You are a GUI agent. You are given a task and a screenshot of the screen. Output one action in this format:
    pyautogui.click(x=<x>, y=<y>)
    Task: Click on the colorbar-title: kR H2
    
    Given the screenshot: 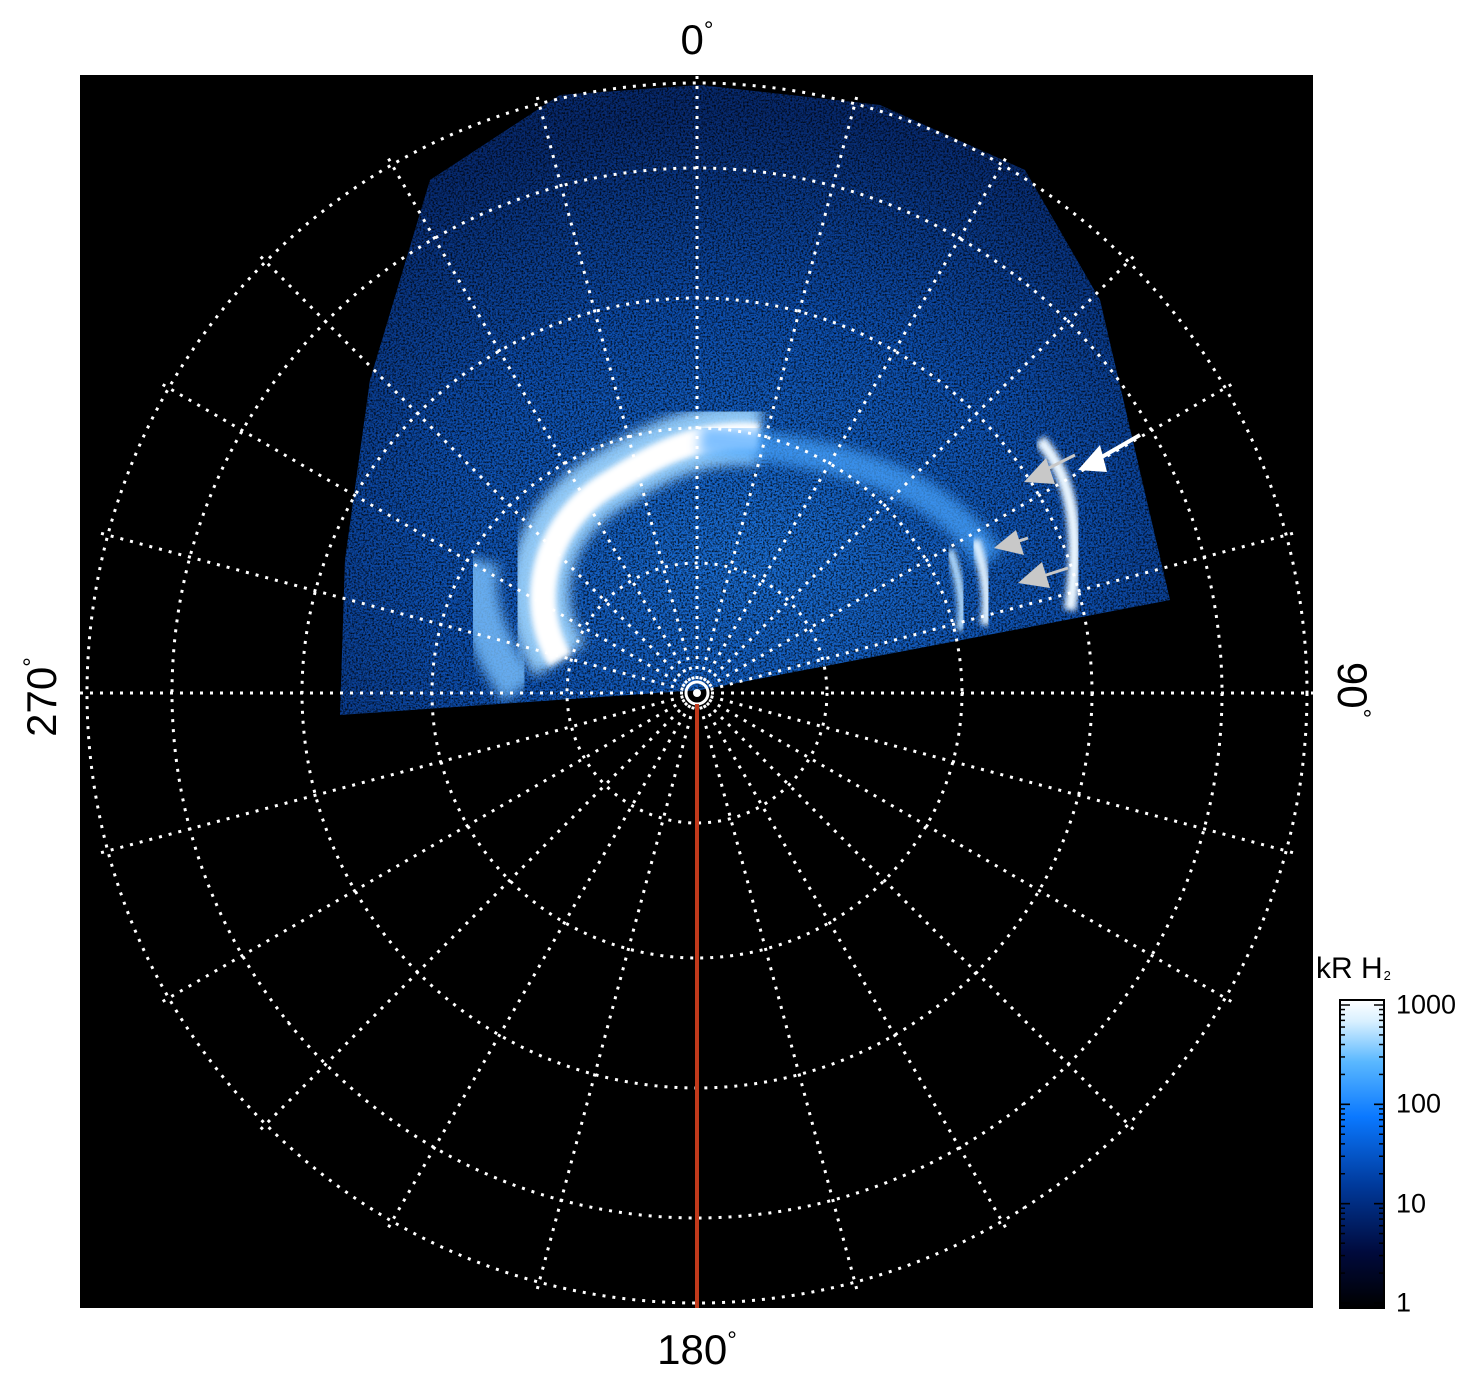 What is the action you would take?
    pyautogui.click(x=1353, y=968)
    